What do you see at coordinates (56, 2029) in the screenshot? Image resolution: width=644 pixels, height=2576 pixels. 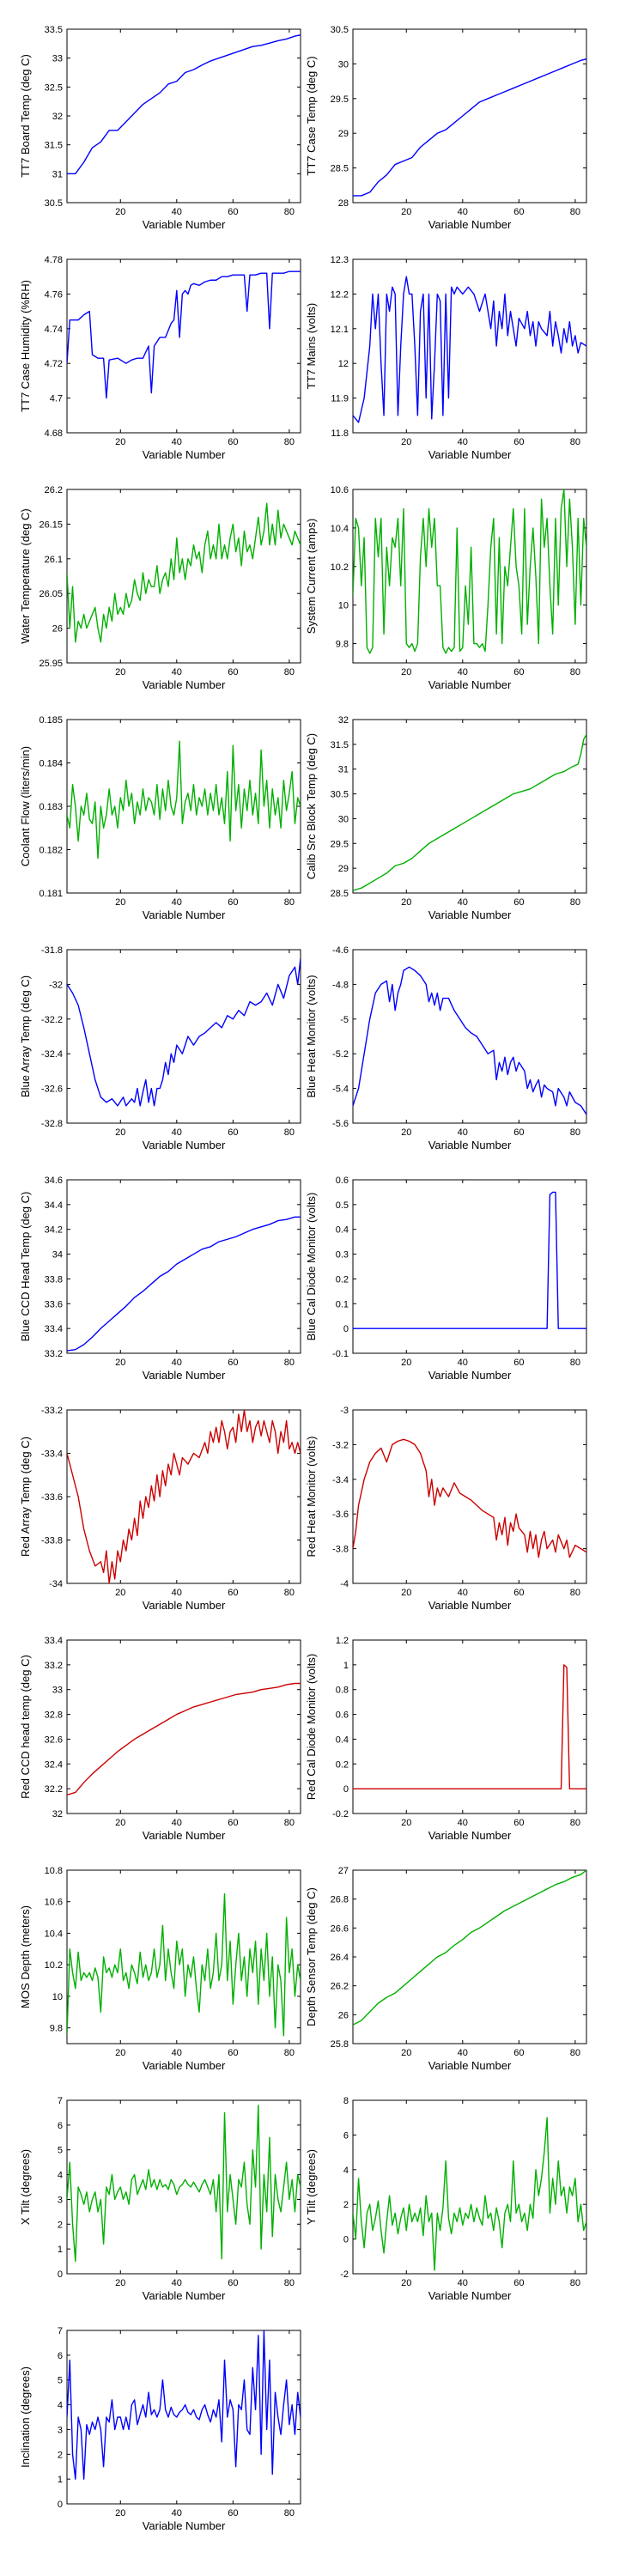 I see `y-tick-label: 9.8` at bounding box center [56, 2029].